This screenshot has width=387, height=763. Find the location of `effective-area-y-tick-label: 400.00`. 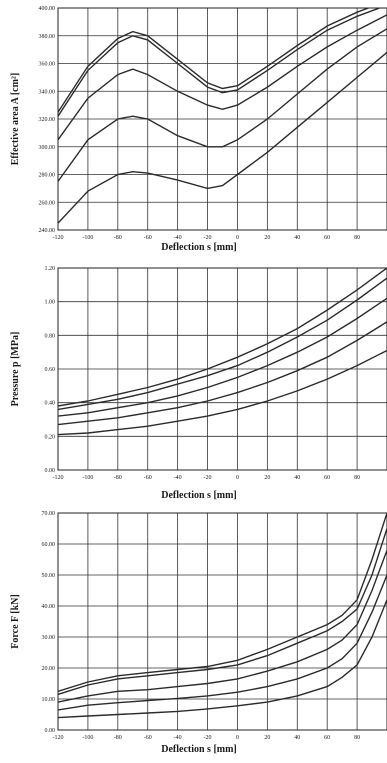

effective-area-y-tick-label: 400.00 is located at coordinates (47, 9).